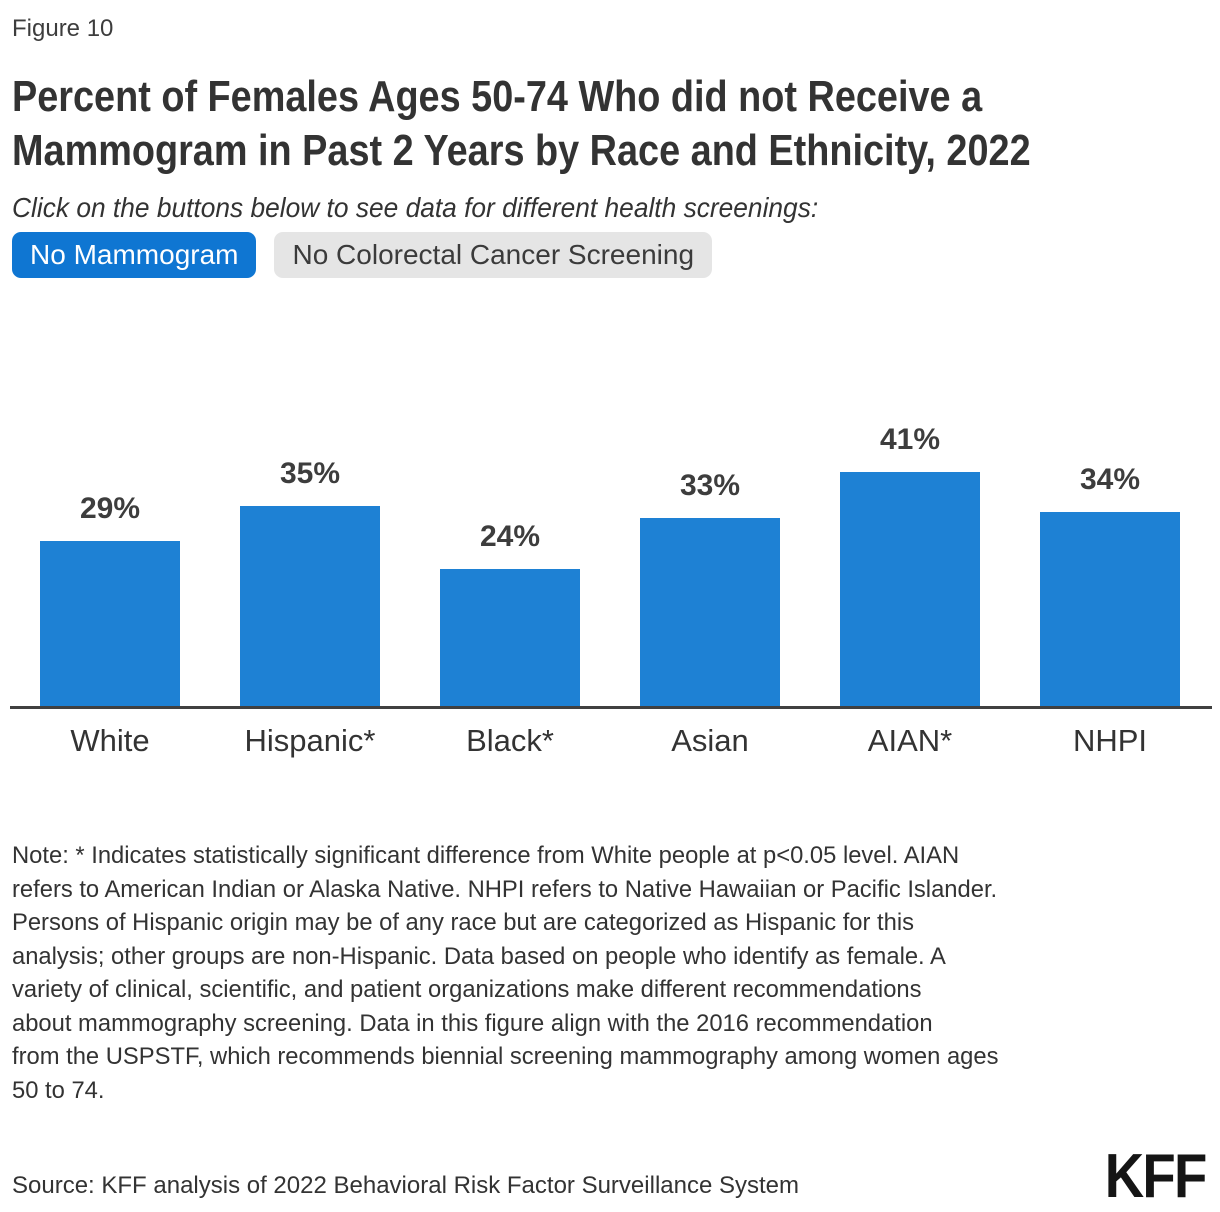 The height and width of the screenshot is (1212, 1220). What do you see at coordinates (110, 623) in the screenshot?
I see `bar-white` at bounding box center [110, 623].